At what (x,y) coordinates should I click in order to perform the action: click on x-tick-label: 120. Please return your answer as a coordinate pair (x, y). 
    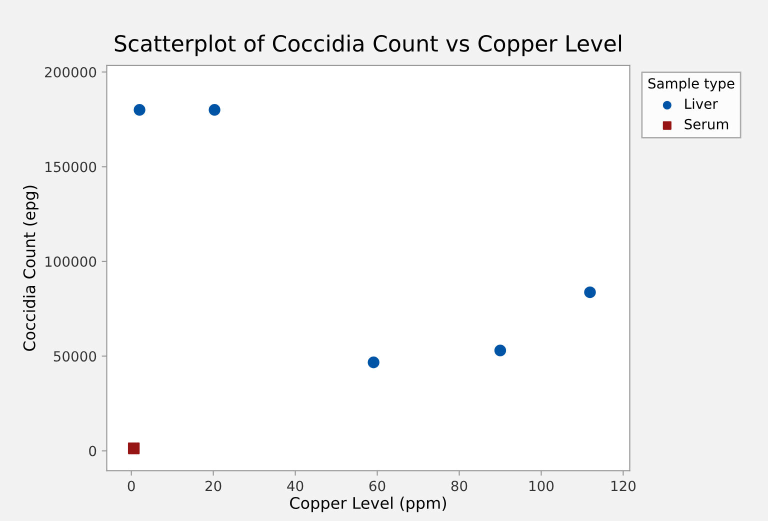
    Looking at the image, I should click on (623, 486).